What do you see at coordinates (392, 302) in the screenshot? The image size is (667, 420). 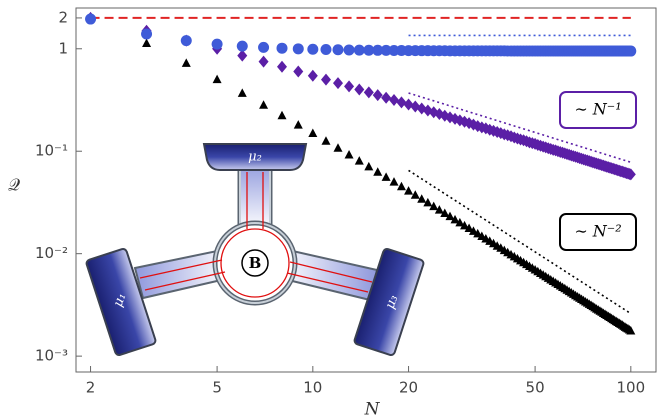 I see `reservoir-label: μ₃` at bounding box center [392, 302].